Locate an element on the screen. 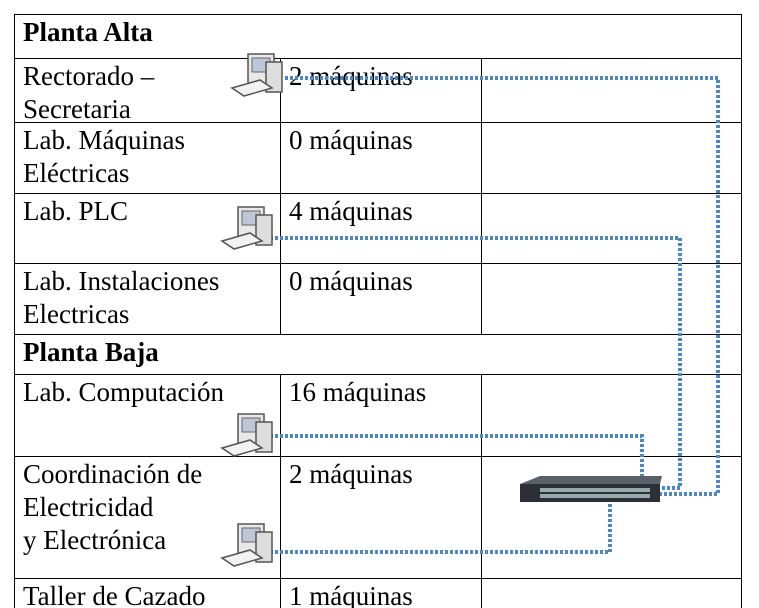  cell-text: Taller de Cazado is located at coordinates (114, 594).